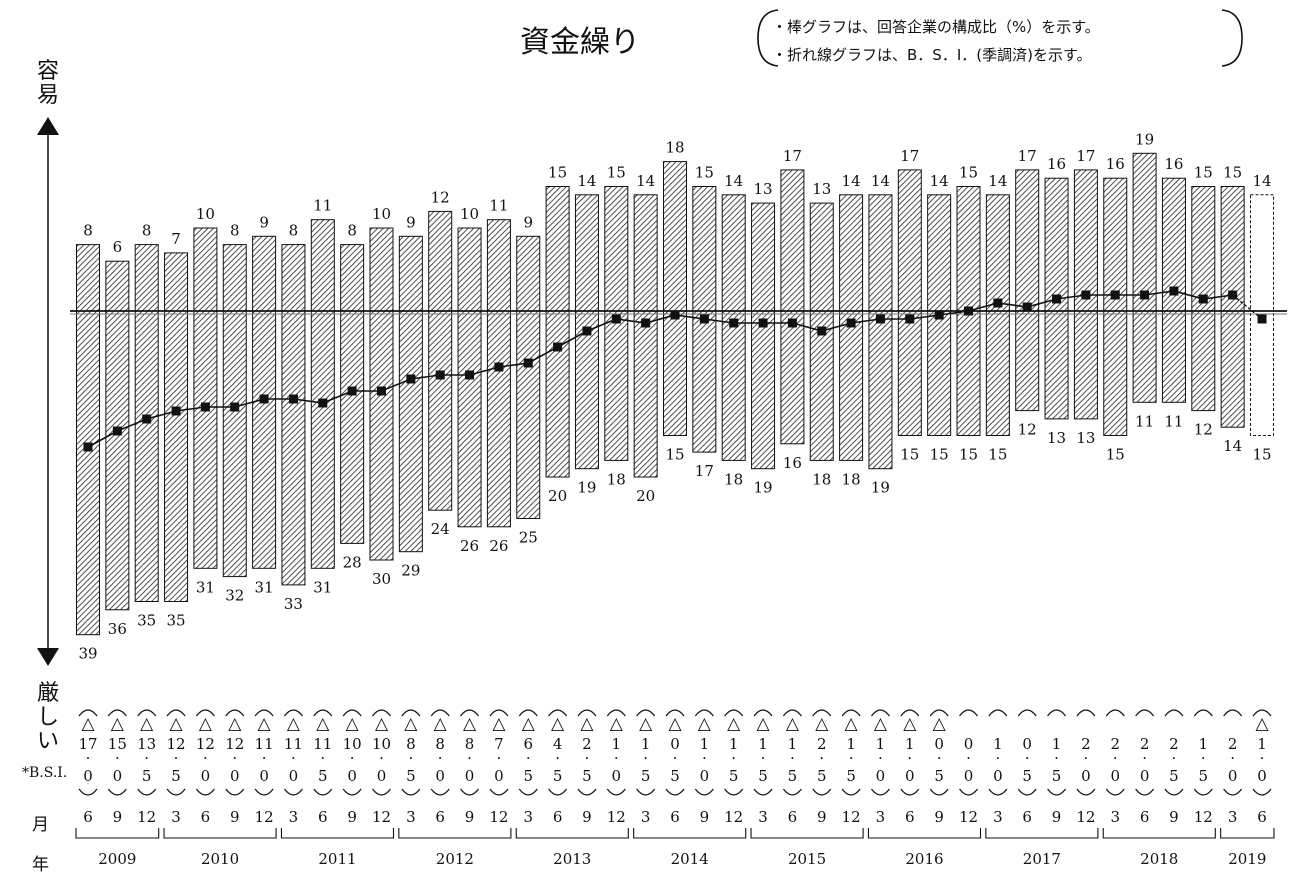  Describe the element at coordinates (499, 744) in the screenshot. I see `bsi-int-14: 7` at that location.